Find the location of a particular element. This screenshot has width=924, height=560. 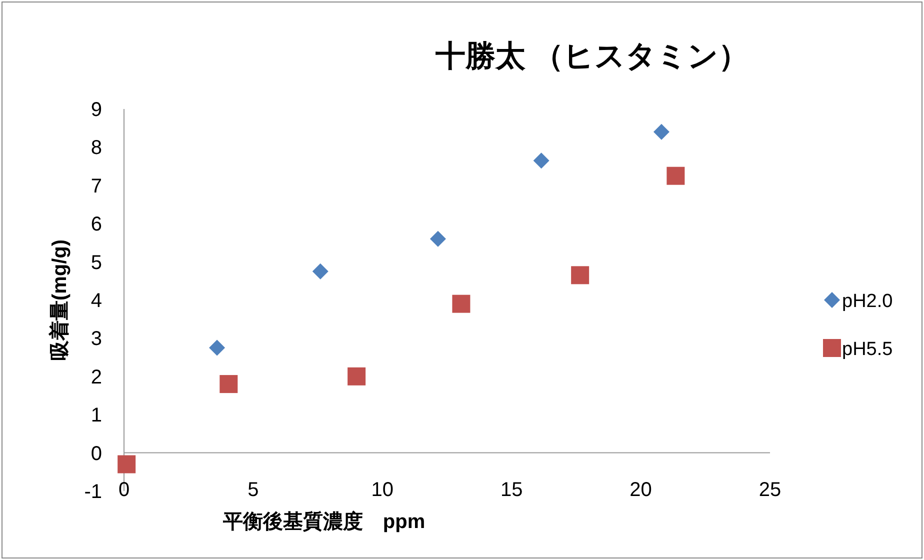

x-tick-label: 25 is located at coordinates (770, 490).